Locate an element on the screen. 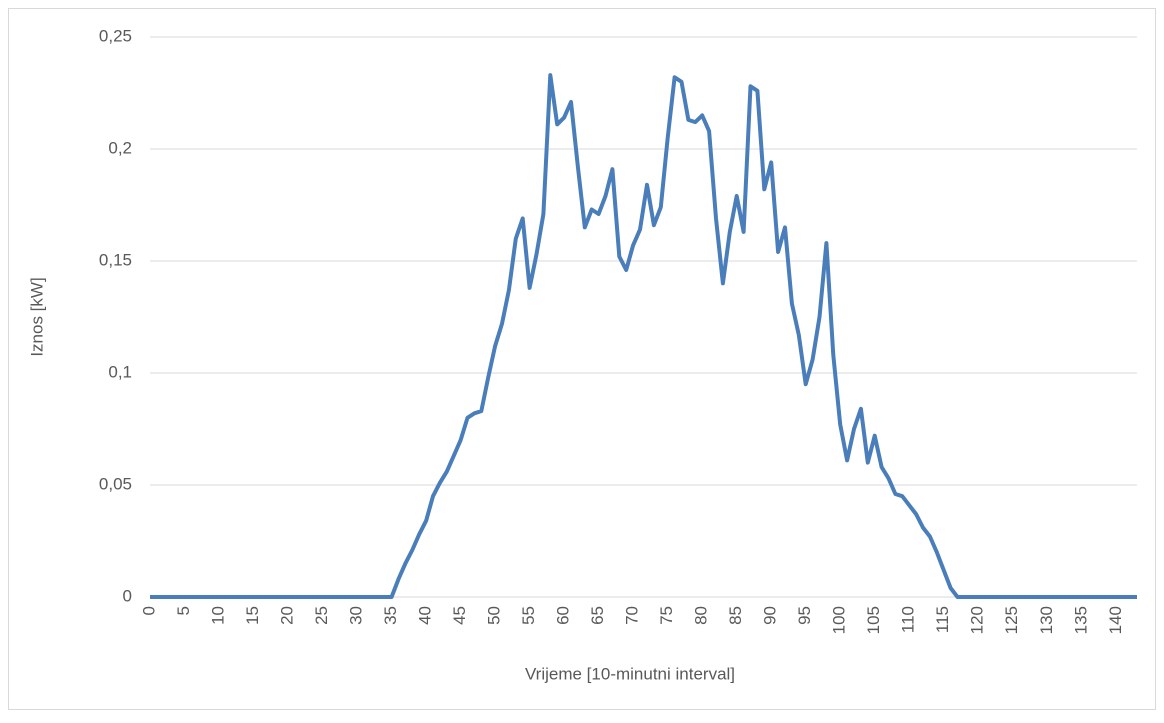 The height and width of the screenshot is (723, 1164). x-tick-label: 60 is located at coordinates (563, 615).